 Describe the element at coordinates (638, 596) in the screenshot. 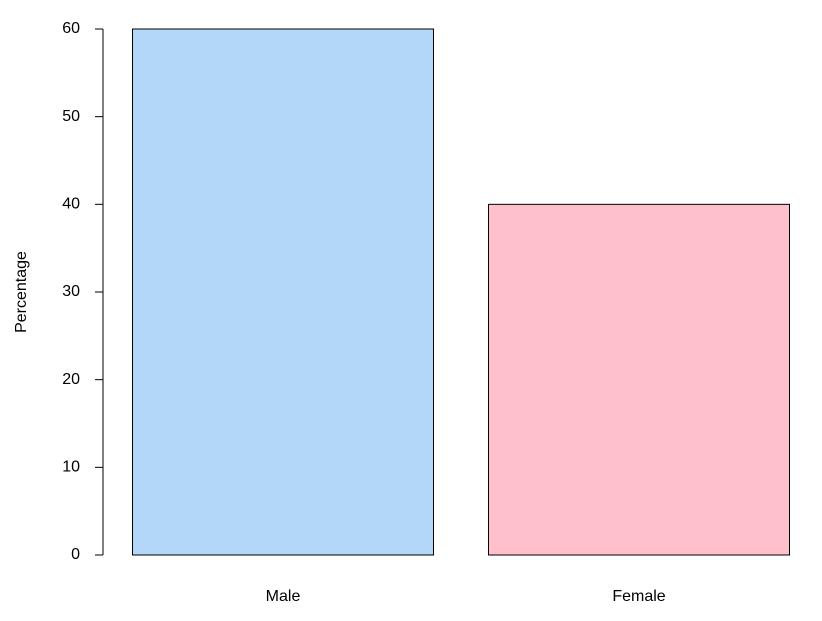

I see `x-tick-label: Female` at that location.